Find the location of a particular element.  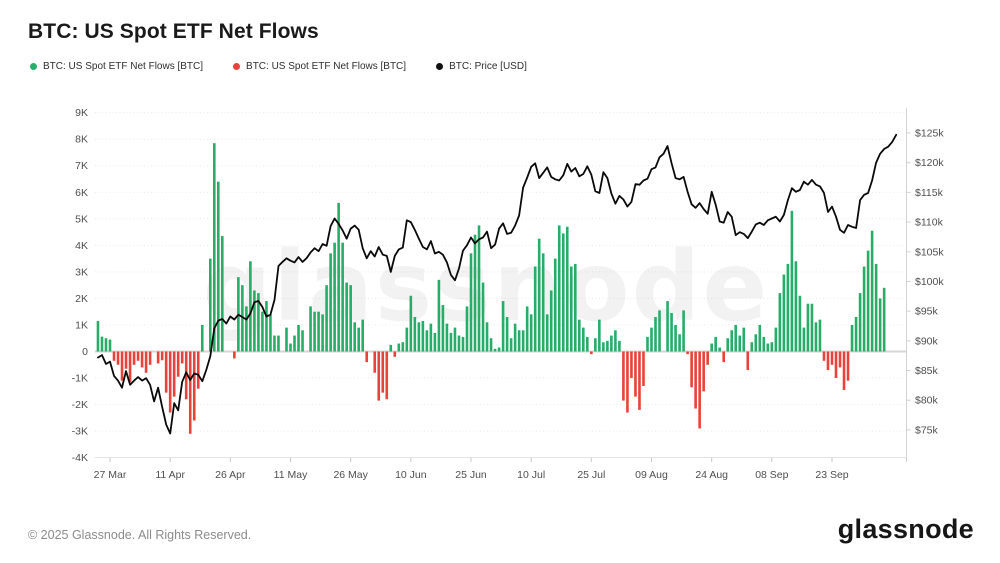

right-axis-label: $115k is located at coordinates (929, 193).